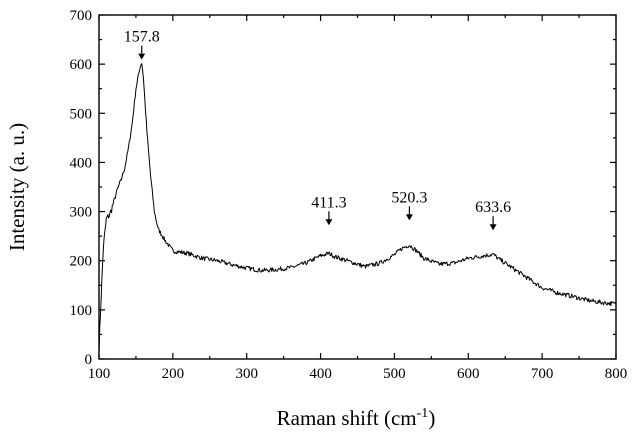 This screenshot has width=634, height=435. Describe the element at coordinates (81, 311) in the screenshot. I see `y-tick-label: 100` at that location.